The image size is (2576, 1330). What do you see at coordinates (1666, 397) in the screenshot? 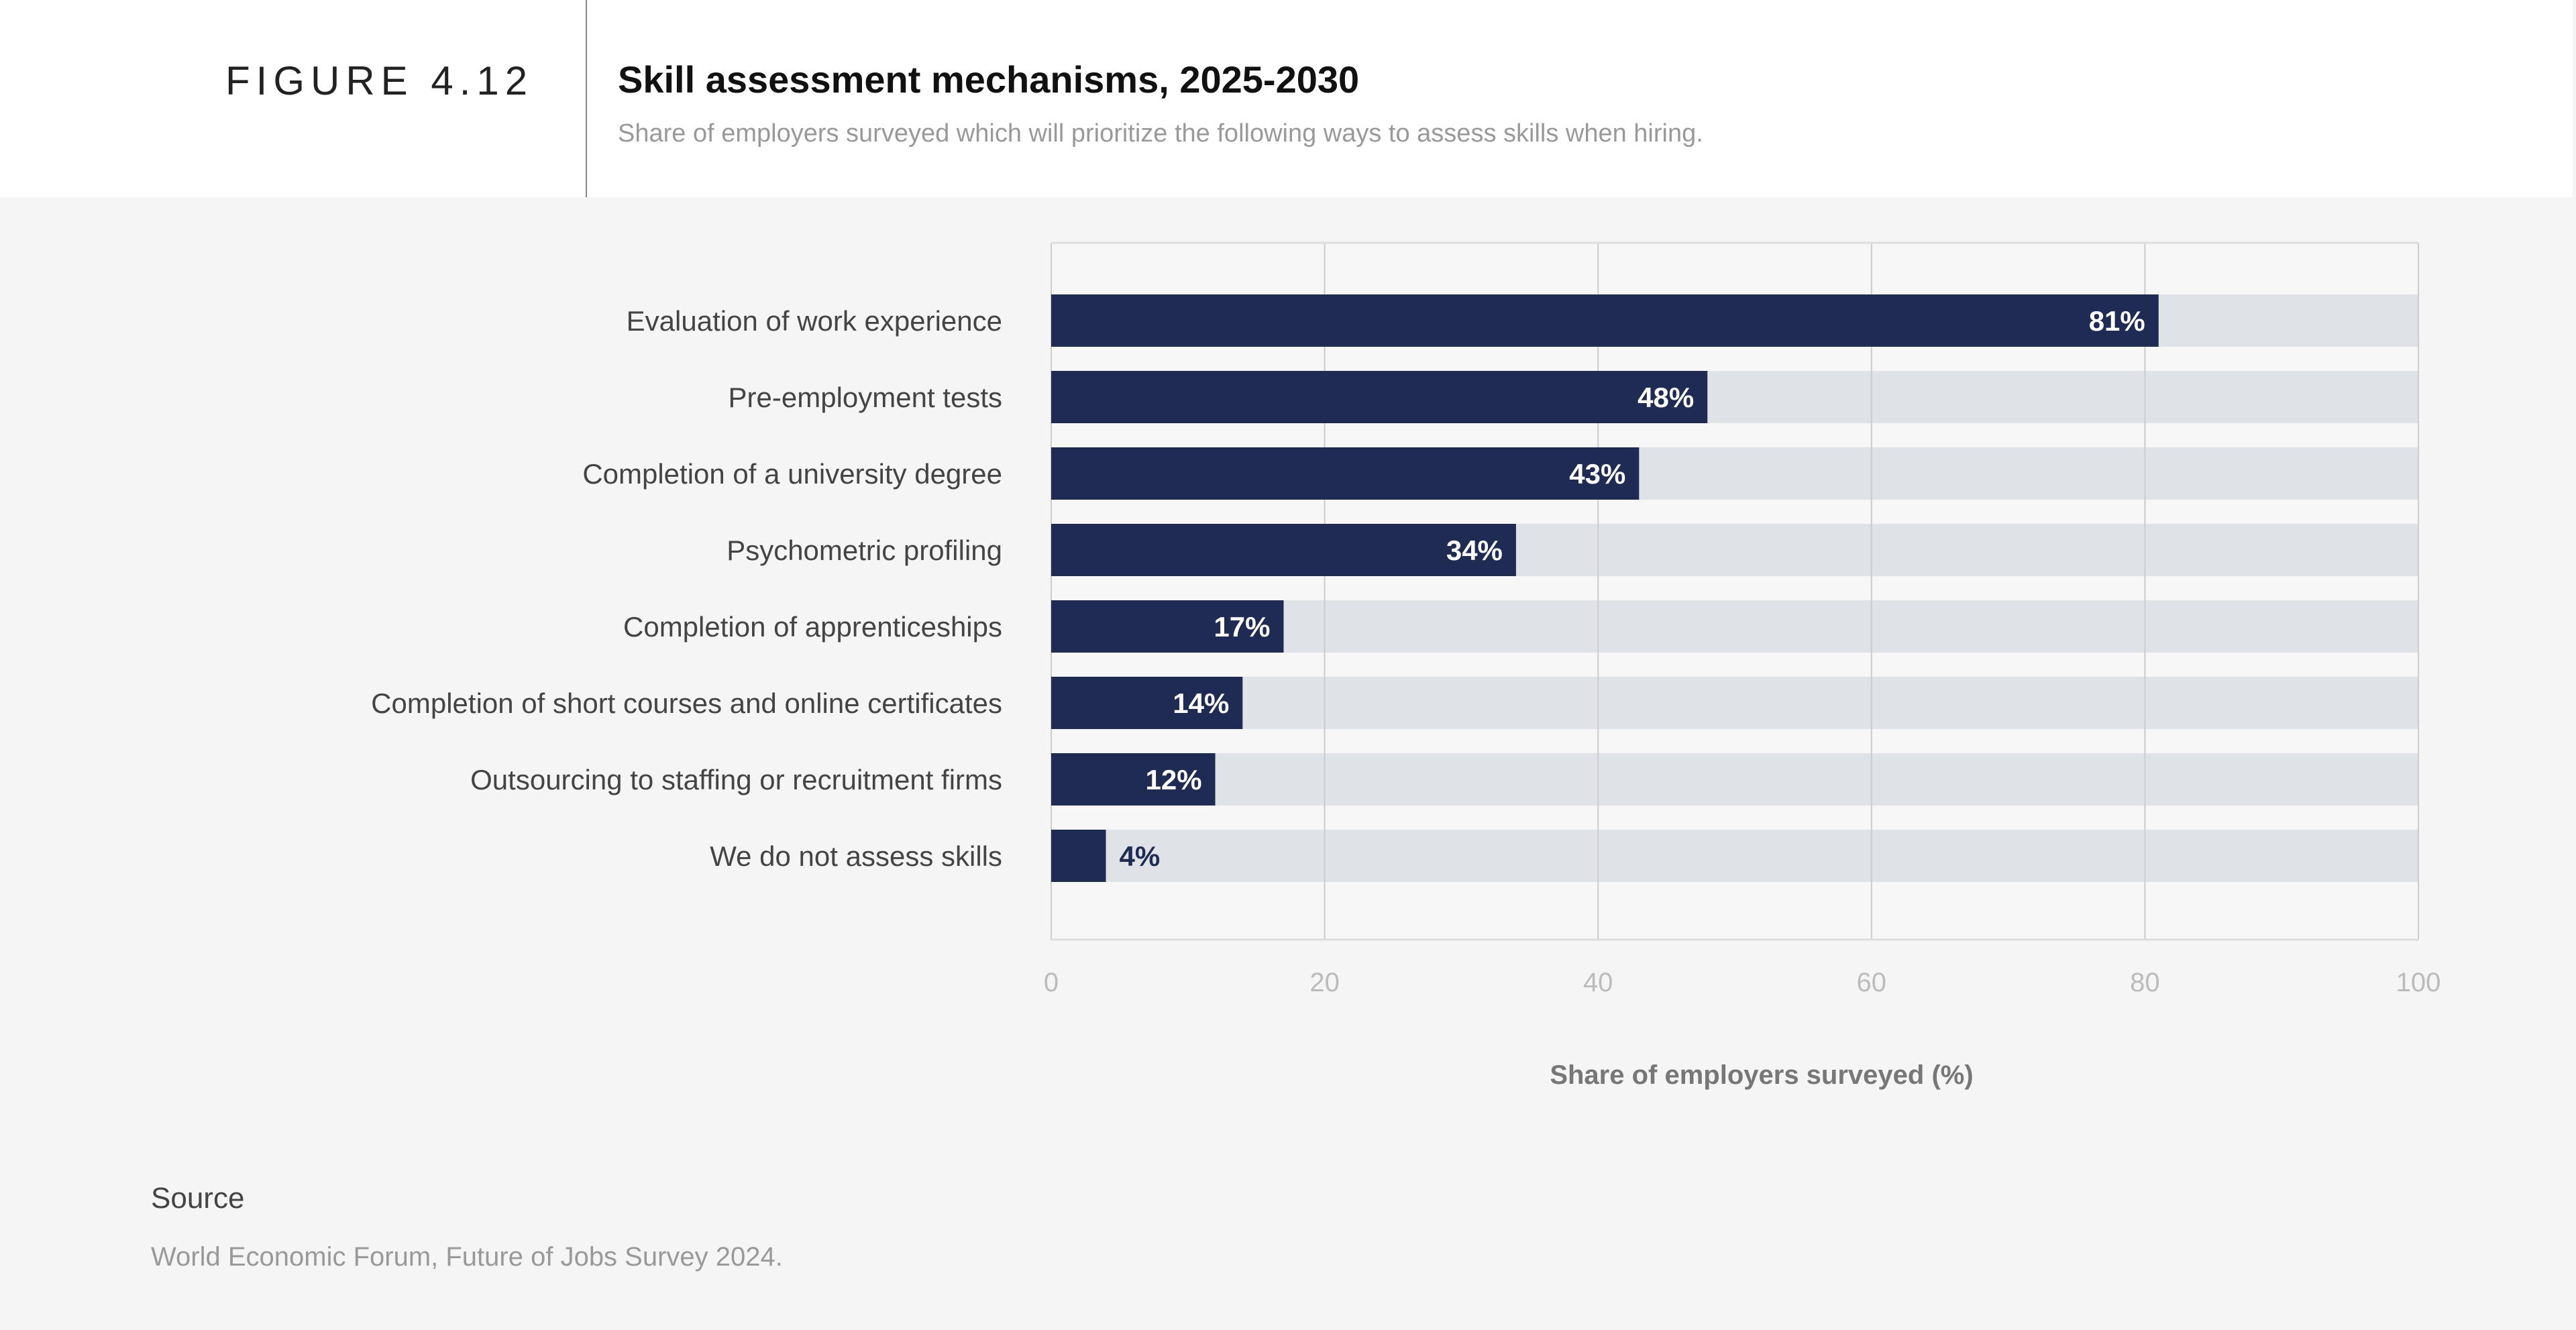
I see `data-label: 48%` at bounding box center [1666, 397].